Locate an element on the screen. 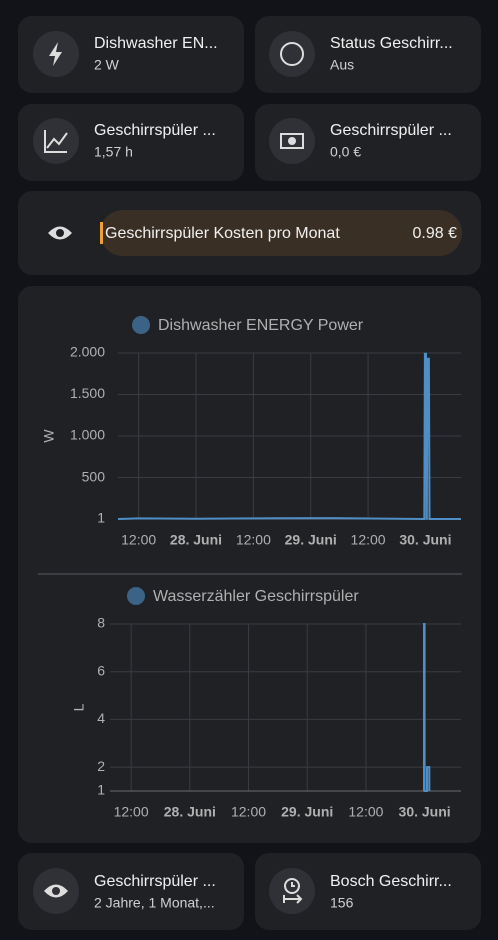  y-axis-label: W is located at coordinates (49, 436).